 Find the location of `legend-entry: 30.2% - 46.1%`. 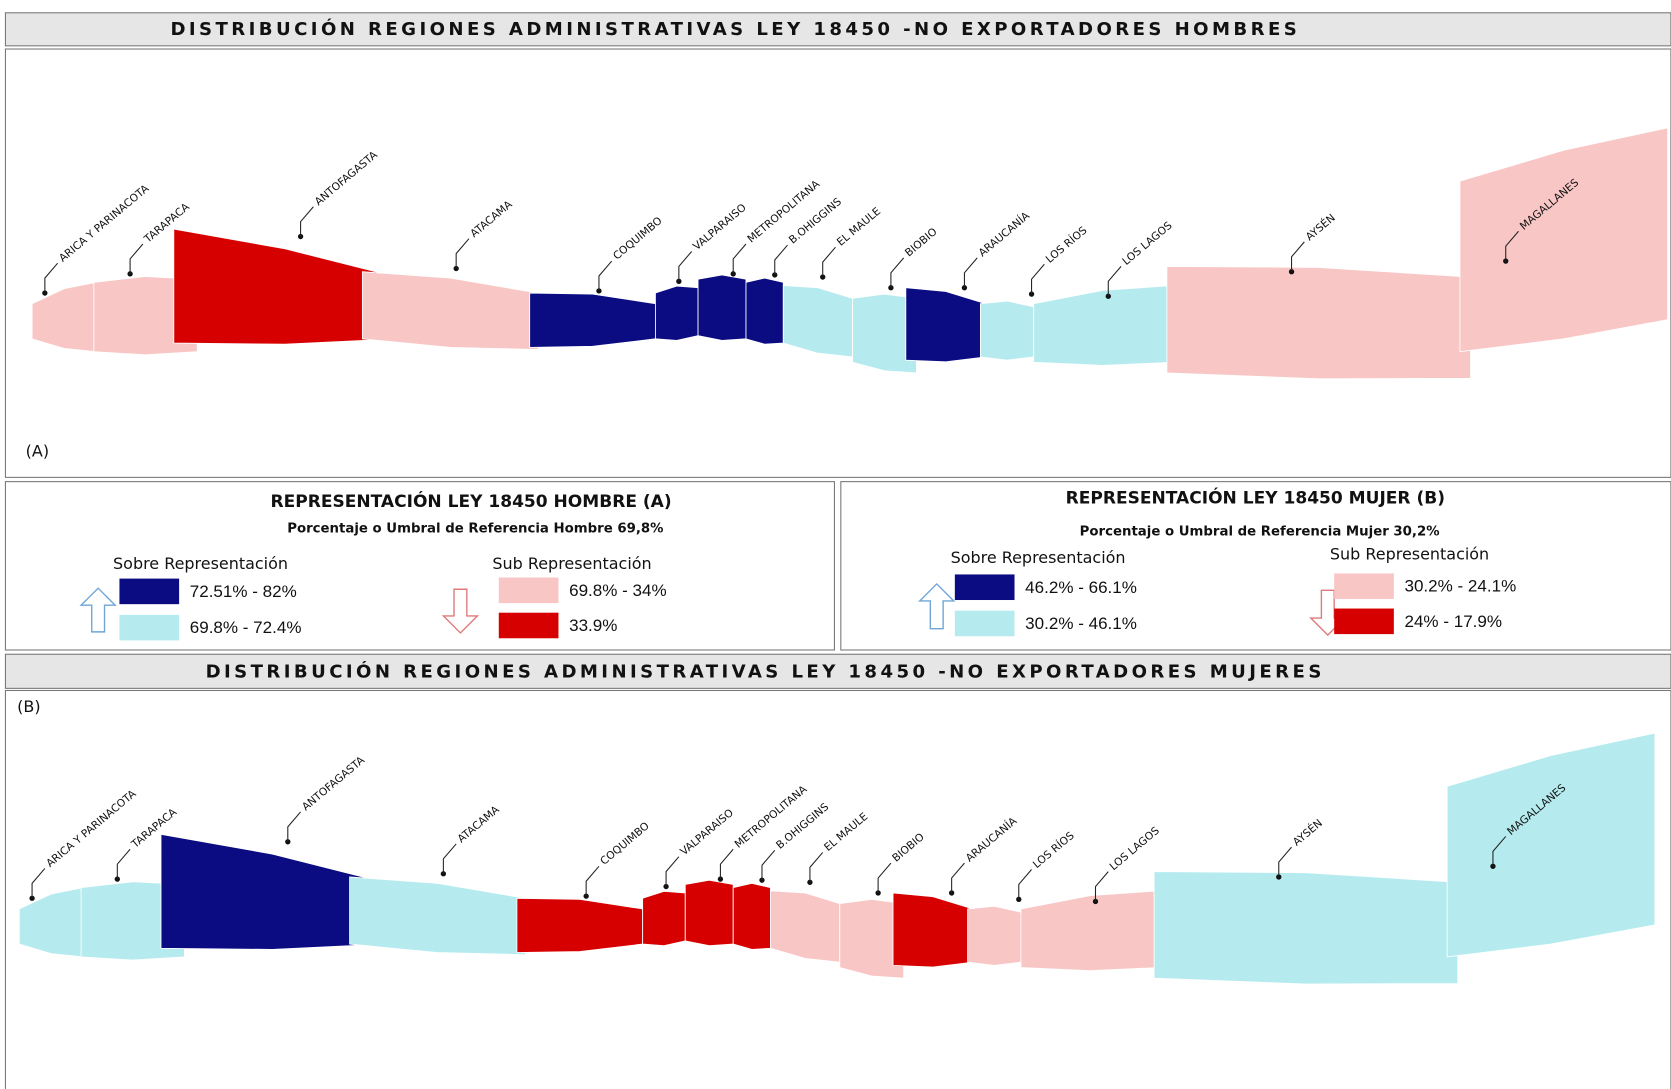

legend-entry: 30.2% - 46.1% is located at coordinates (1081, 623).